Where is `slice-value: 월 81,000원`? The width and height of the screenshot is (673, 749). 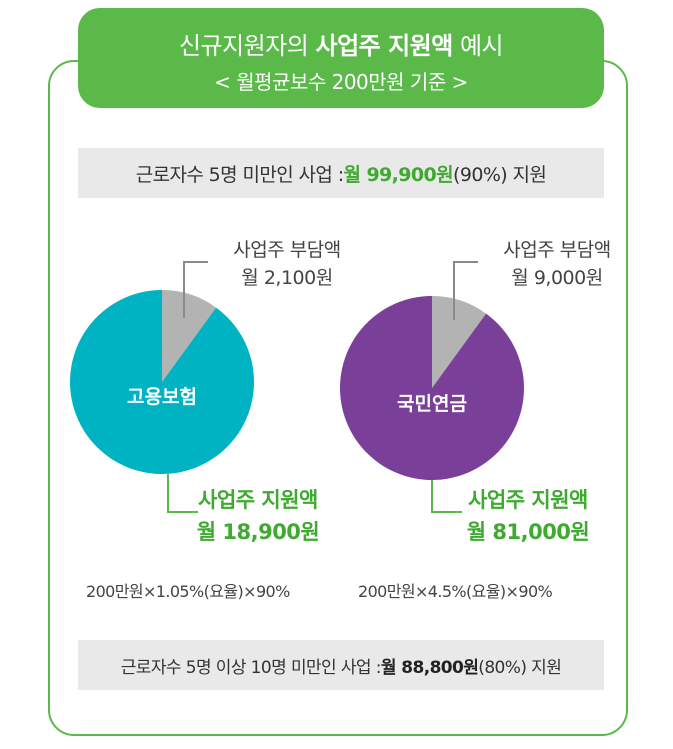 slice-value: 월 81,000원 is located at coordinates (528, 532).